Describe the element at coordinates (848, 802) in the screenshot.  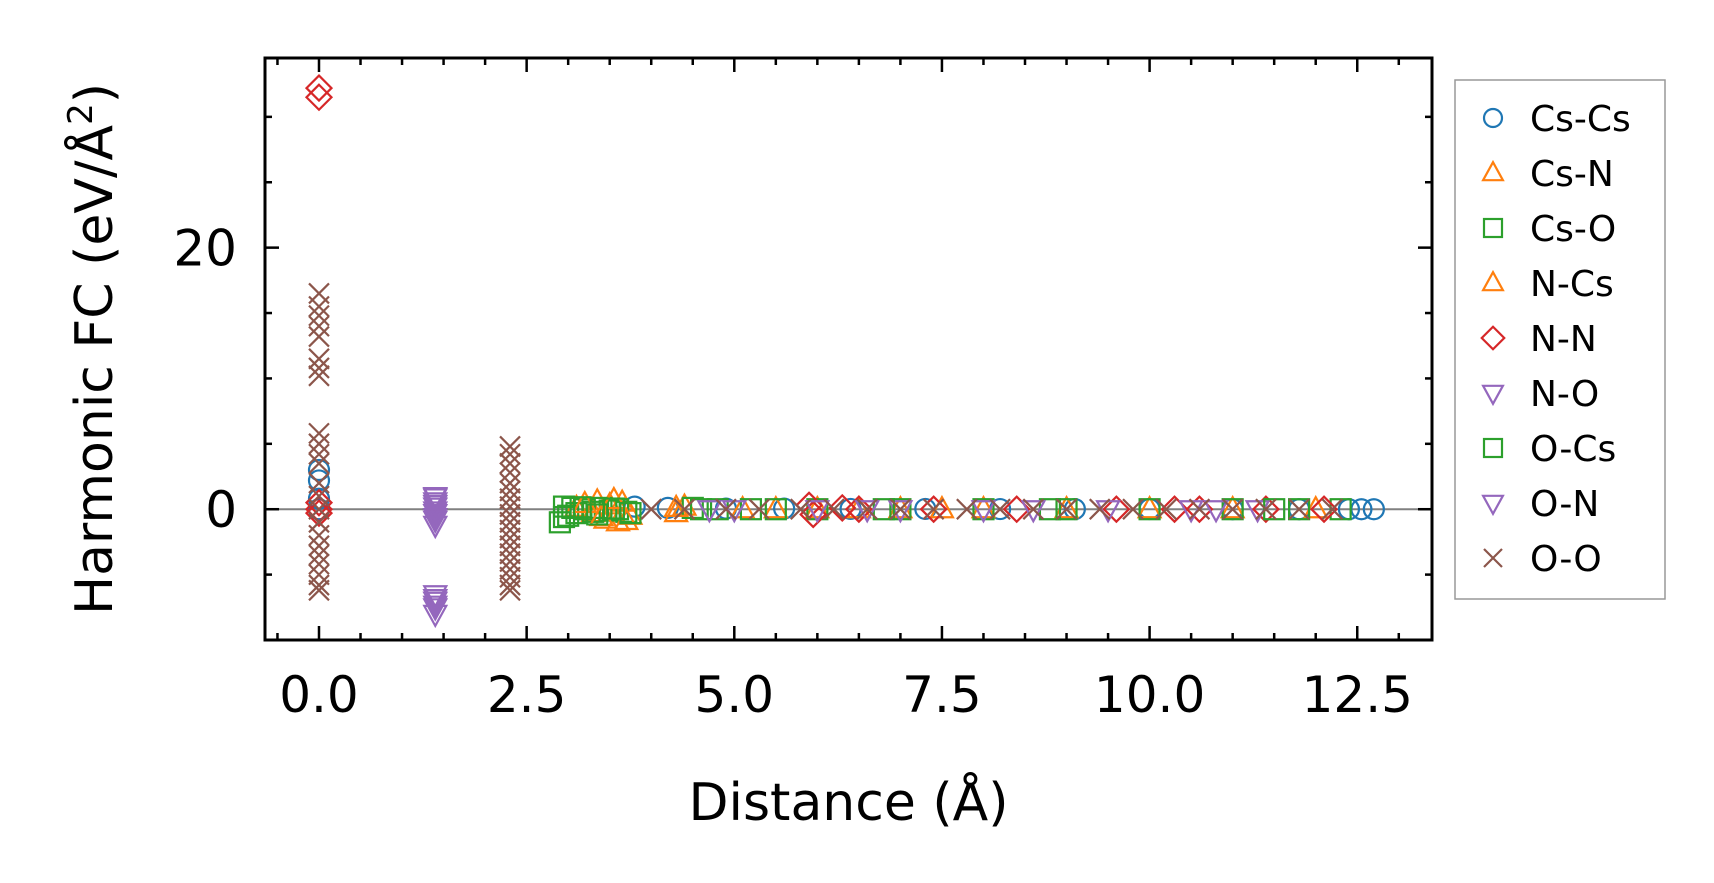
I see `x-axis-title: Distance (Å)` at that location.